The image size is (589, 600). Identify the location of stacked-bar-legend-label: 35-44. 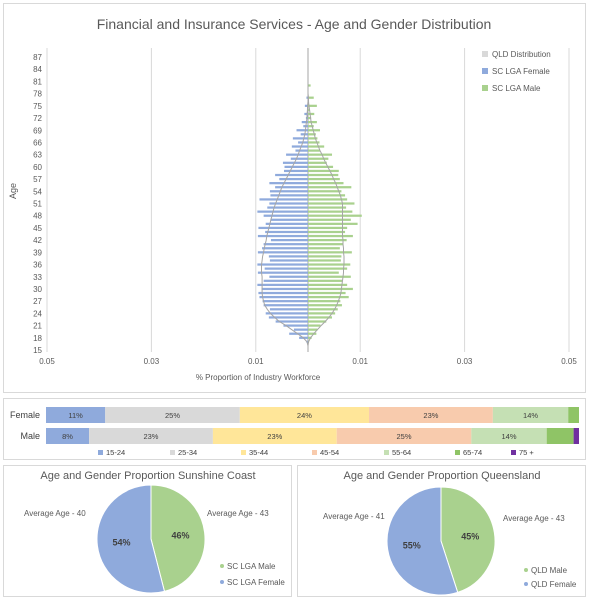
(258, 452).